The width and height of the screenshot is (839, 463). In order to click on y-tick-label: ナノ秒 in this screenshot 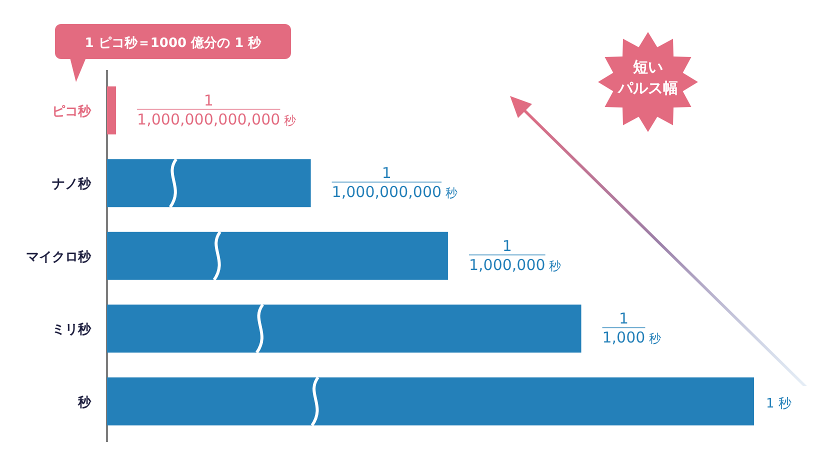, I will do `click(72, 184)`.